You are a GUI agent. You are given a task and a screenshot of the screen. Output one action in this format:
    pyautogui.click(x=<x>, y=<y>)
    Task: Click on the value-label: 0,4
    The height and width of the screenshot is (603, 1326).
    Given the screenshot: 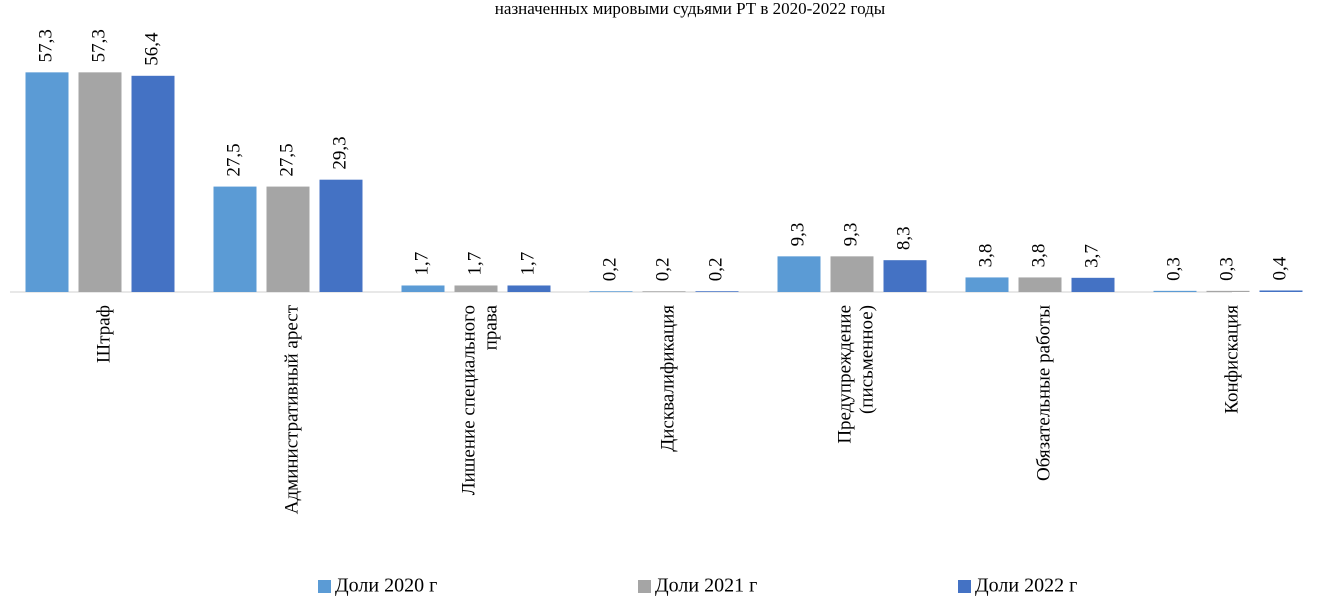 What is the action you would take?
    pyautogui.click(x=1279, y=268)
    